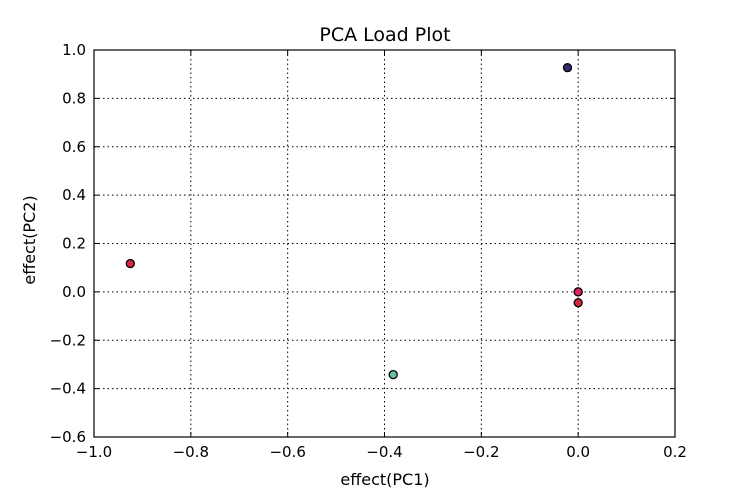 The width and height of the screenshot is (750, 500). Describe the element at coordinates (29, 239) in the screenshot. I see `y-axis-label: effect(PC2)` at that location.